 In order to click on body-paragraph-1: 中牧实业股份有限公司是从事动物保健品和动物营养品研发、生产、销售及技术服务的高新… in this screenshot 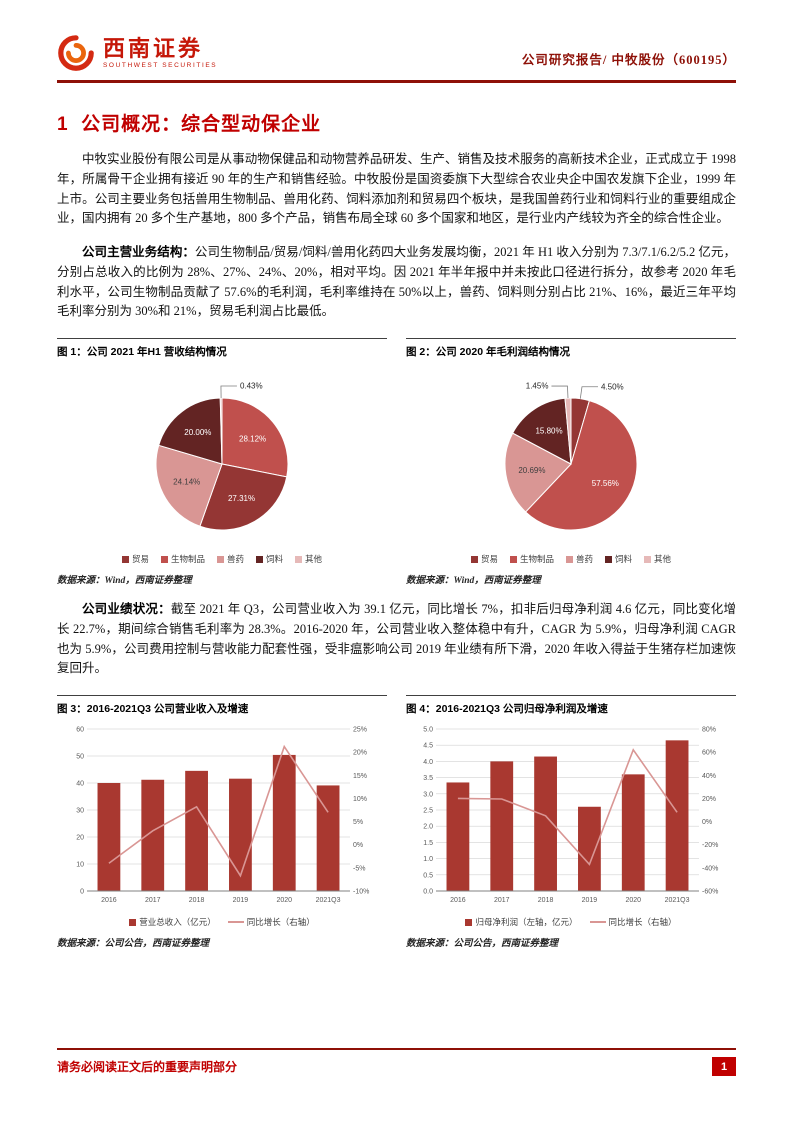, I will do `click(396, 189)`.